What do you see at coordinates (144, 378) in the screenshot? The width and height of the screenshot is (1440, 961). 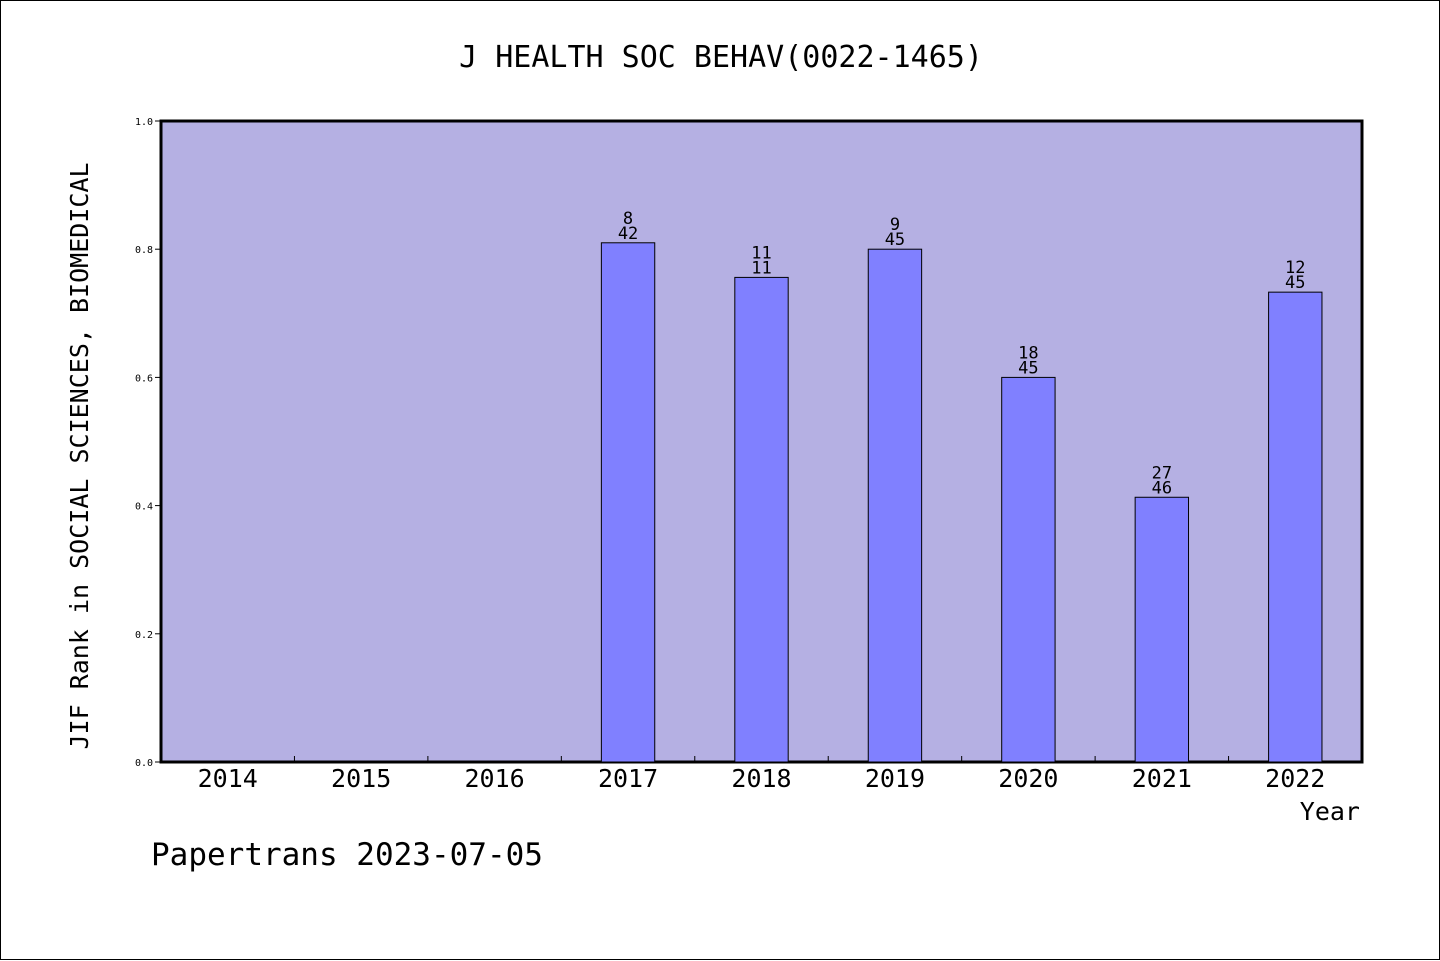 I see `y-tick-label: 0.6` at bounding box center [144, 378].